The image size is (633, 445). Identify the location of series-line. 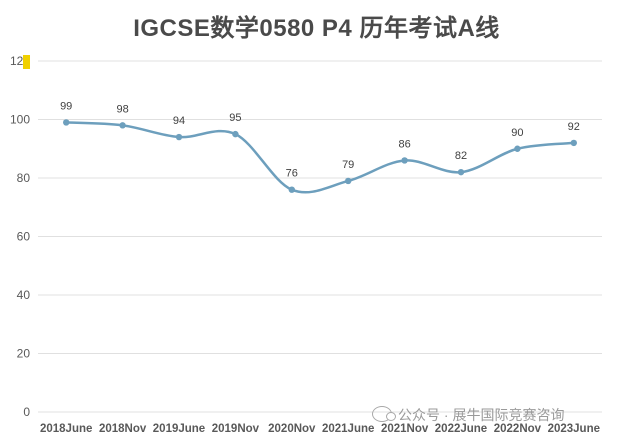
(320, 157).